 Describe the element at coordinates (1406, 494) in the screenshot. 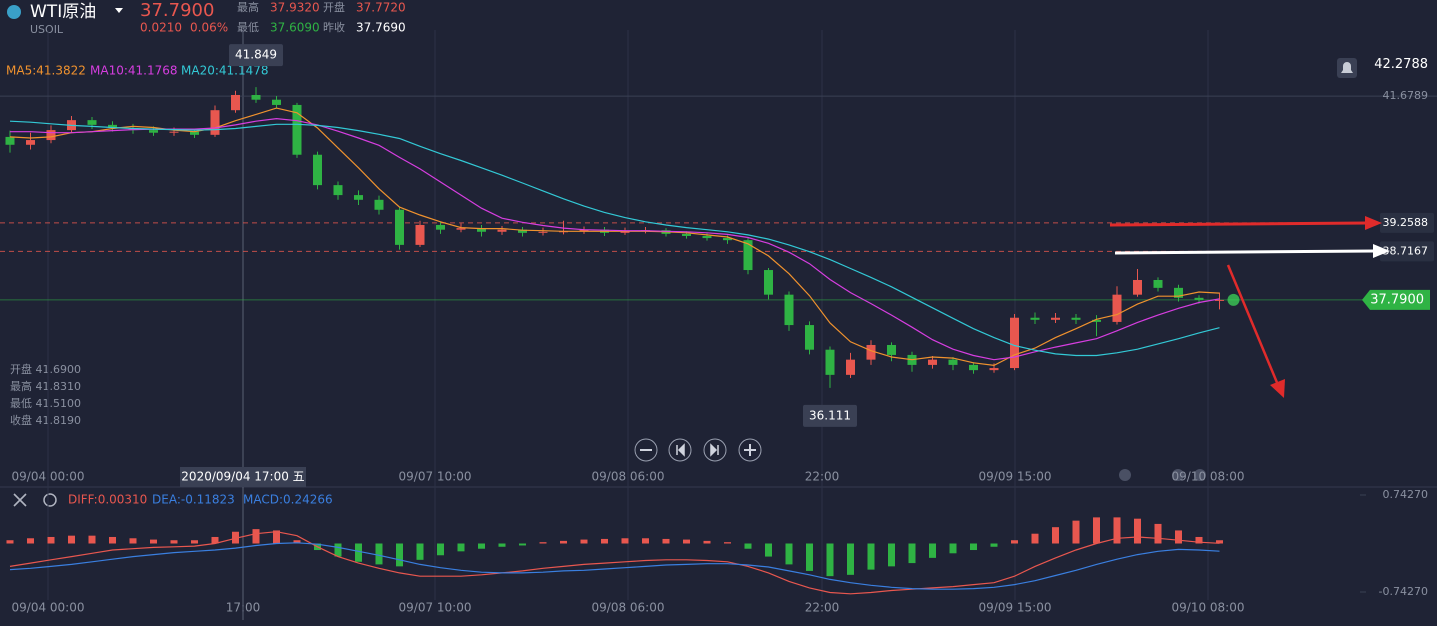

I see `y-tick-label: 0.74270` at that location.